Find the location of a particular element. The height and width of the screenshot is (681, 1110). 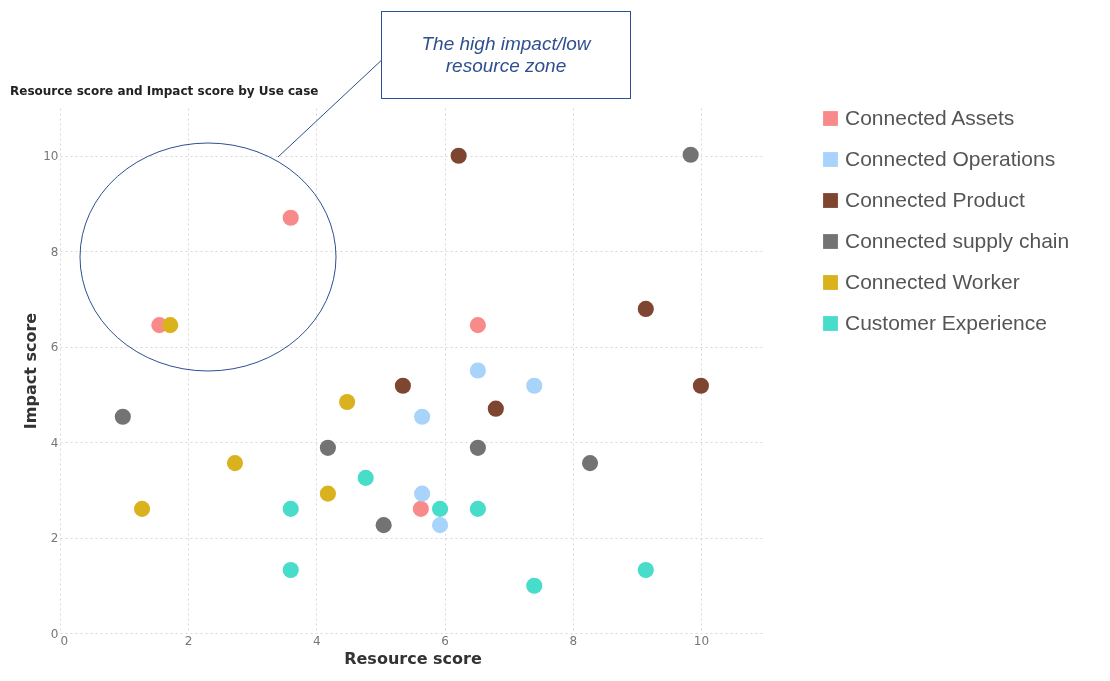

y-tick-label: 8 is located at coordinates (54, 251).